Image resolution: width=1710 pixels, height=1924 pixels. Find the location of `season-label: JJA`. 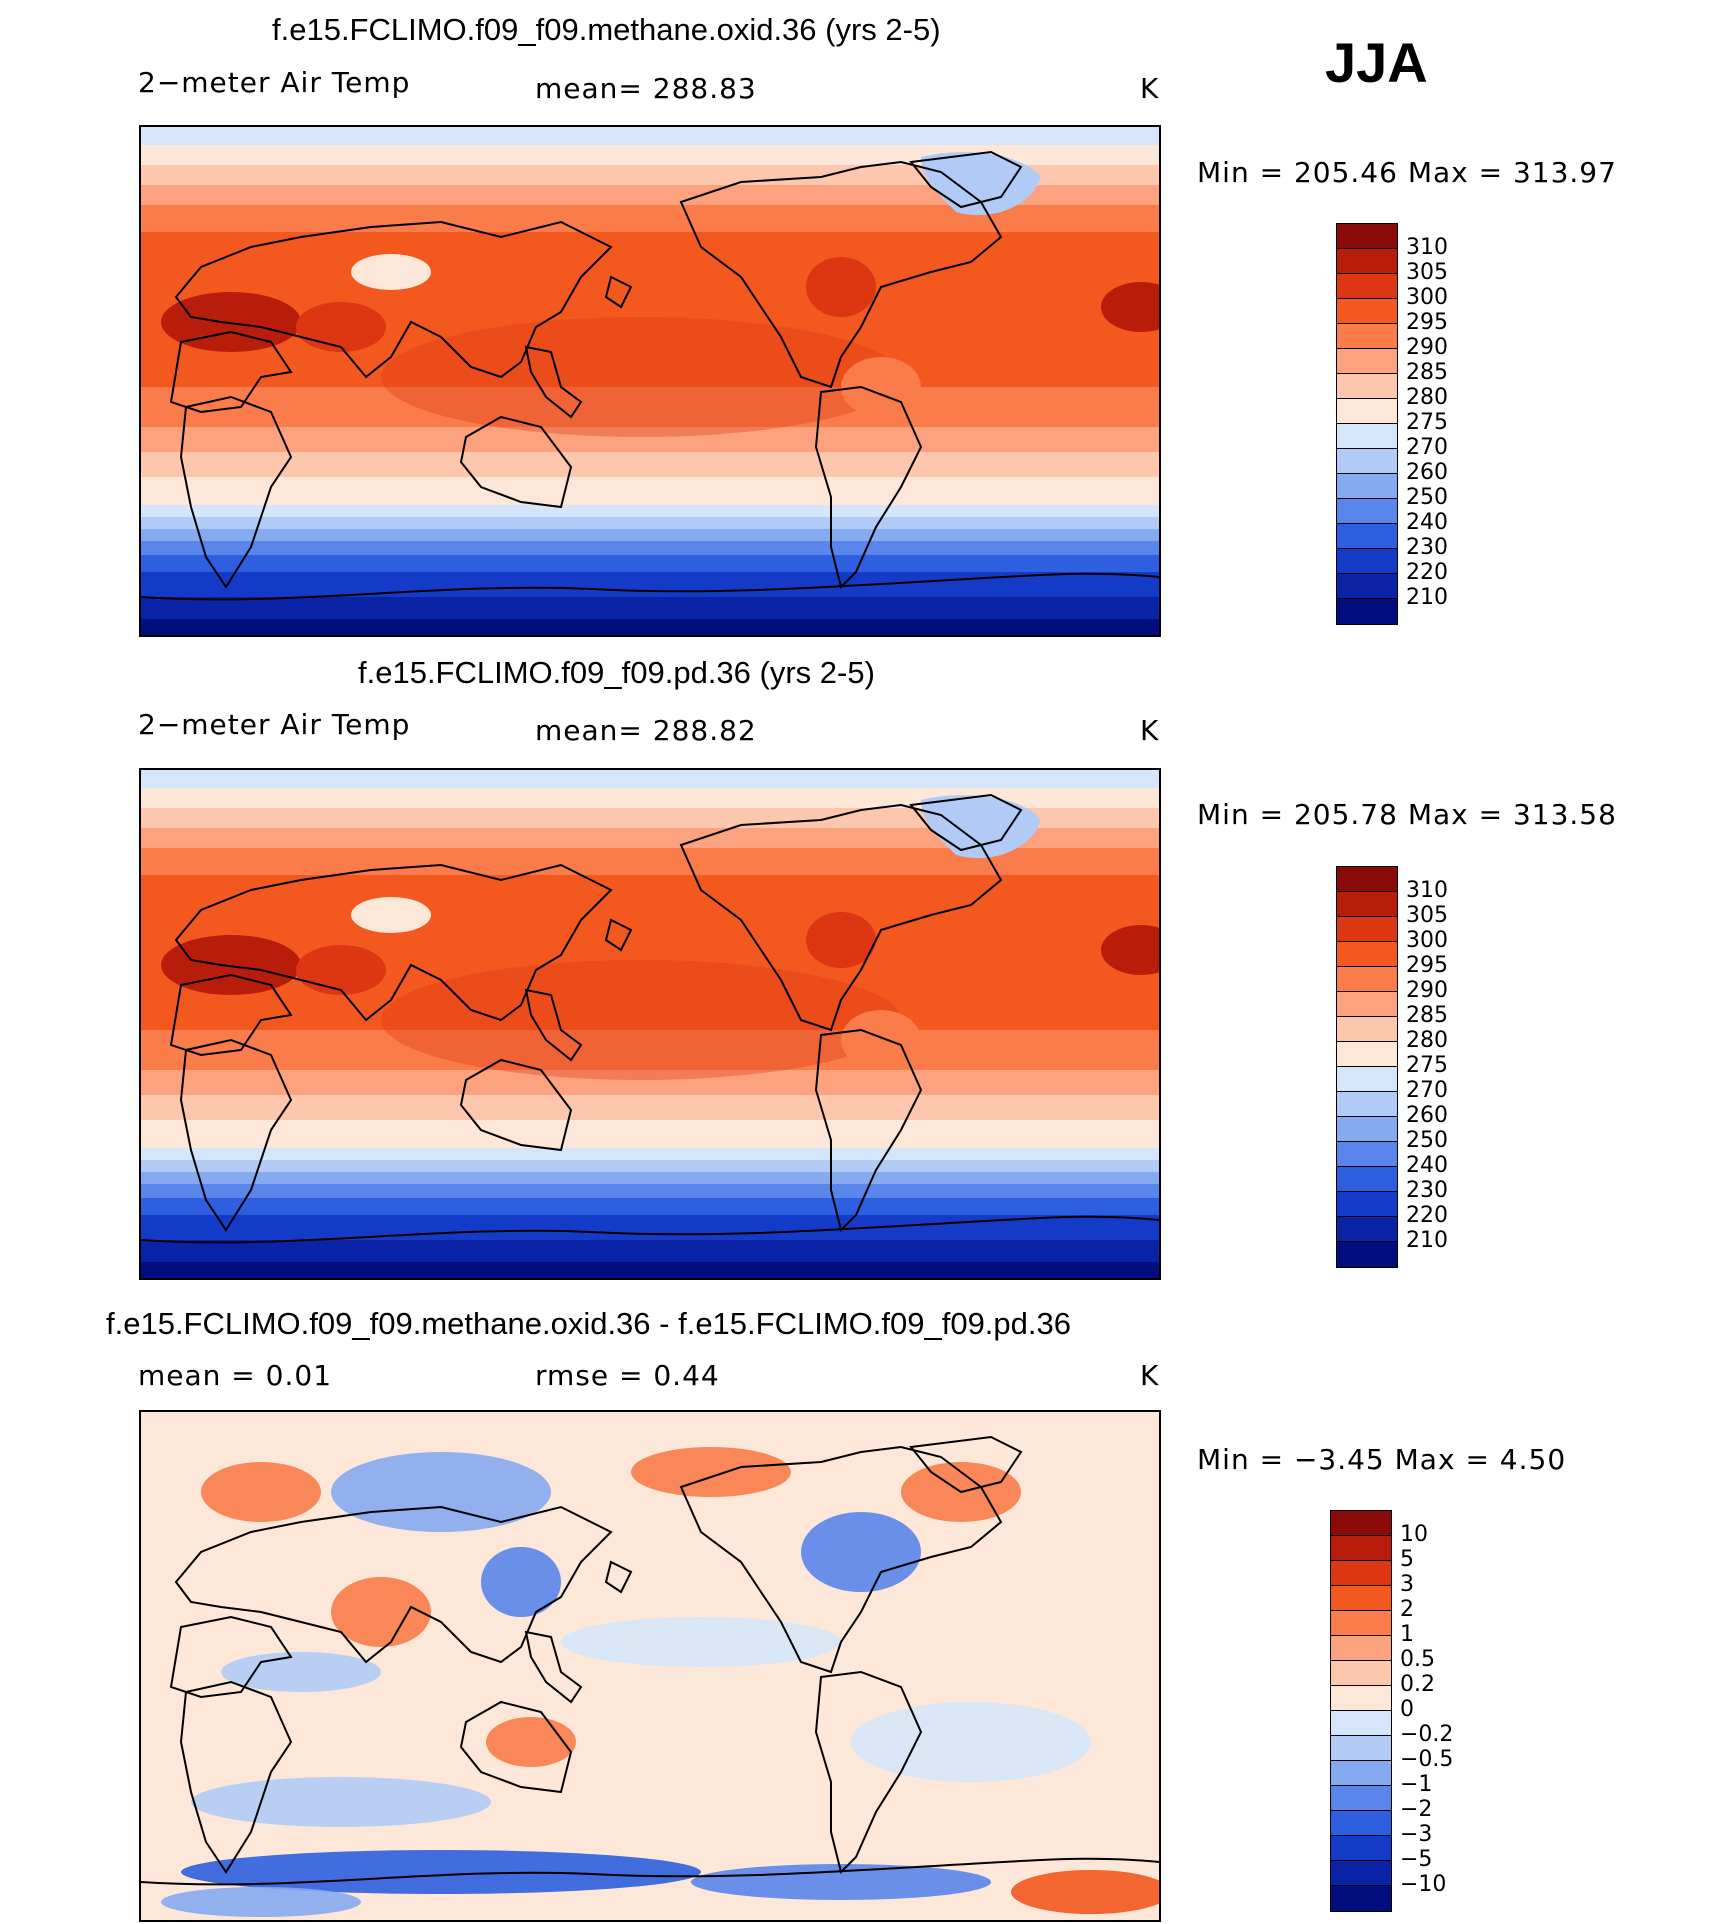

season-label: JJA is located at coordinates (1376, 62).